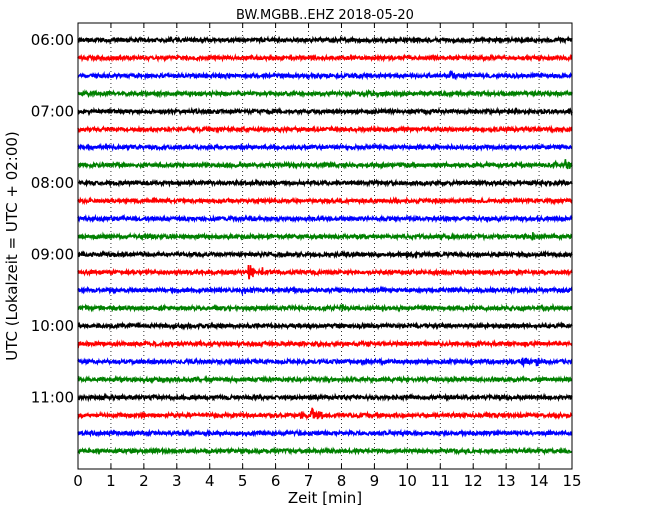  I want to click on x-tick-label: 1, so click(111, 481).